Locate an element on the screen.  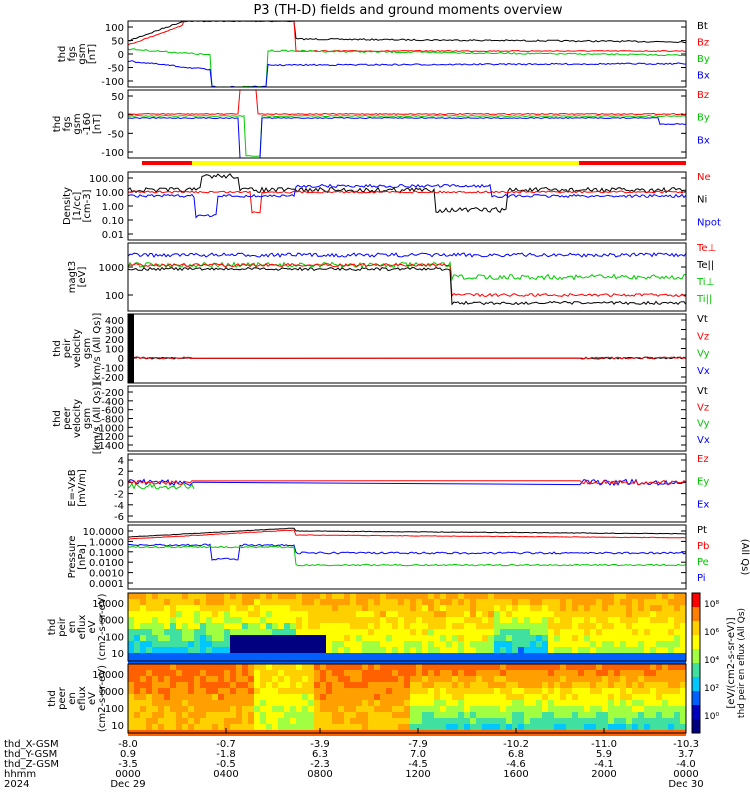
y-axis-label: [nT] is located at coordinates (92, 54).